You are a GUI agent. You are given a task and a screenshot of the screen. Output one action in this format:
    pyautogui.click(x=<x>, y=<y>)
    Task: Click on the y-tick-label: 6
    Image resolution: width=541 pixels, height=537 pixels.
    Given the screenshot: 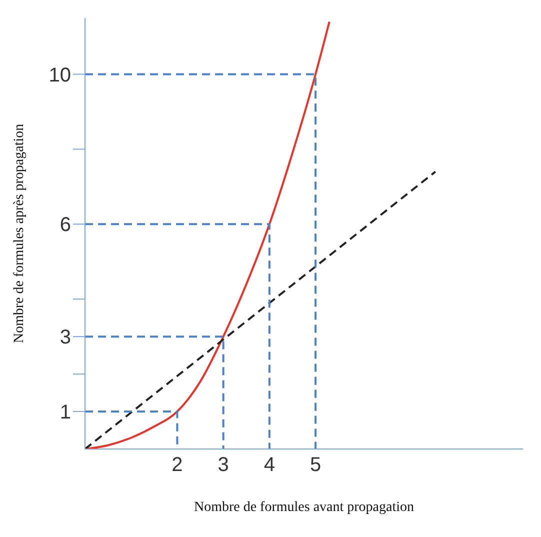 What is the action you would take?
    pyautogui.click(x=65, y=225)
    